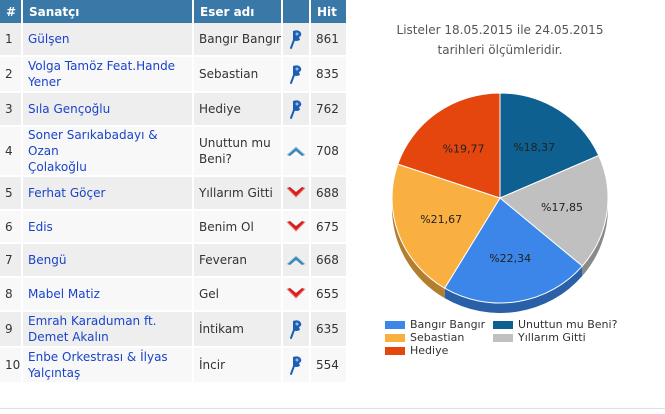  What do you see at coordinates (328, 365) in the screenshot?
I see `hit-cell: 554` at bounding box center [328, 365].